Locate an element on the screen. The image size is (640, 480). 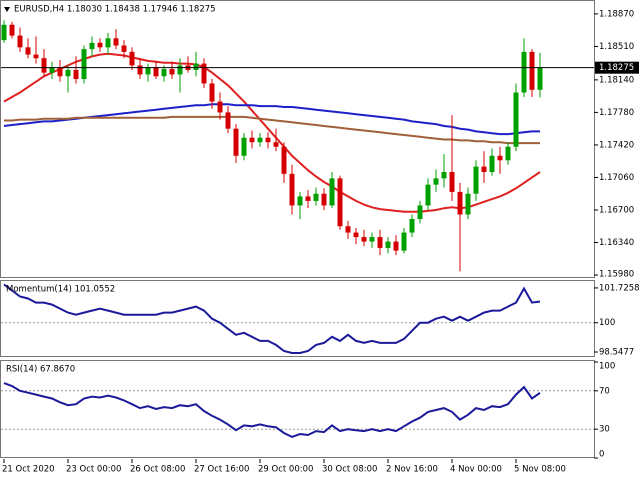
y-tick-label: 1.17060 is located at coordinates (616, 178).